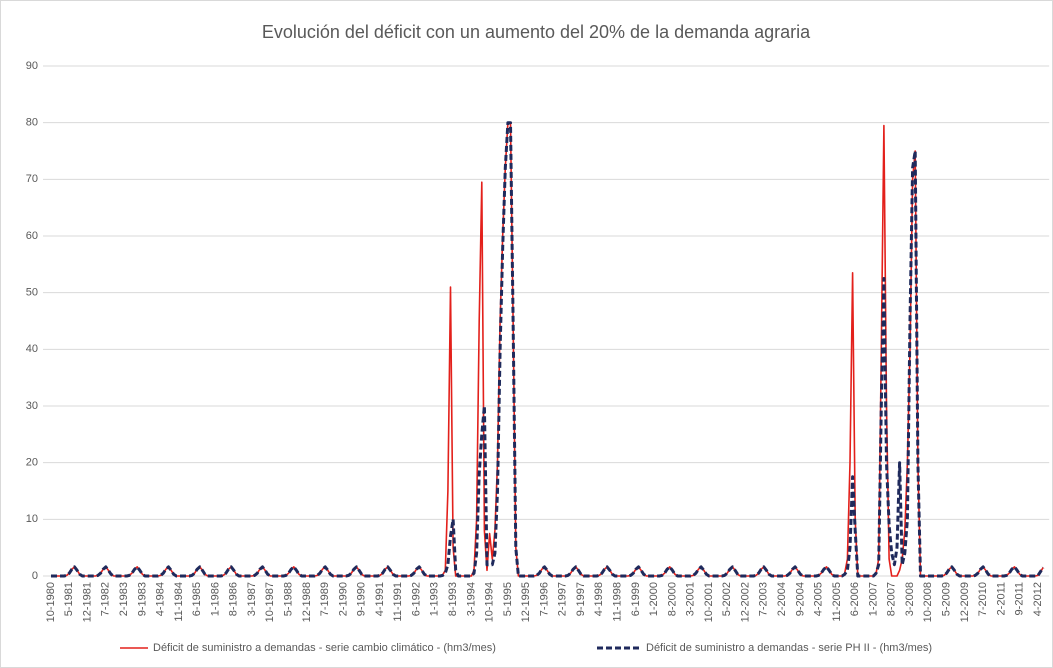  Describe the element at coordinates (873, 599) in the screenshot. I see `x-tick-label: 1-2007` at that location.